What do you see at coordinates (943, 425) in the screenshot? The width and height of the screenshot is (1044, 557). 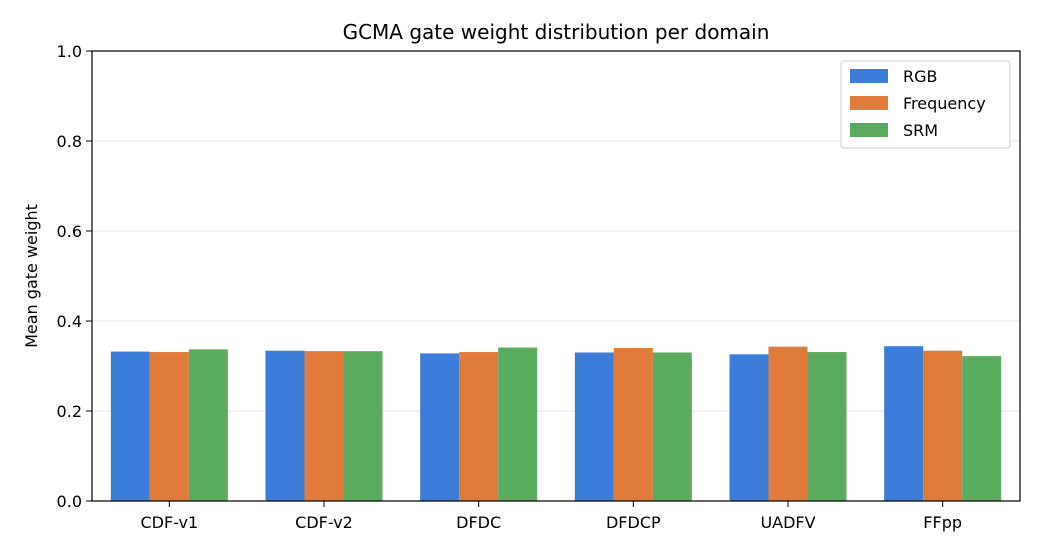 I see `bar-frequency-ffpp` at bounding box center [943, 425].